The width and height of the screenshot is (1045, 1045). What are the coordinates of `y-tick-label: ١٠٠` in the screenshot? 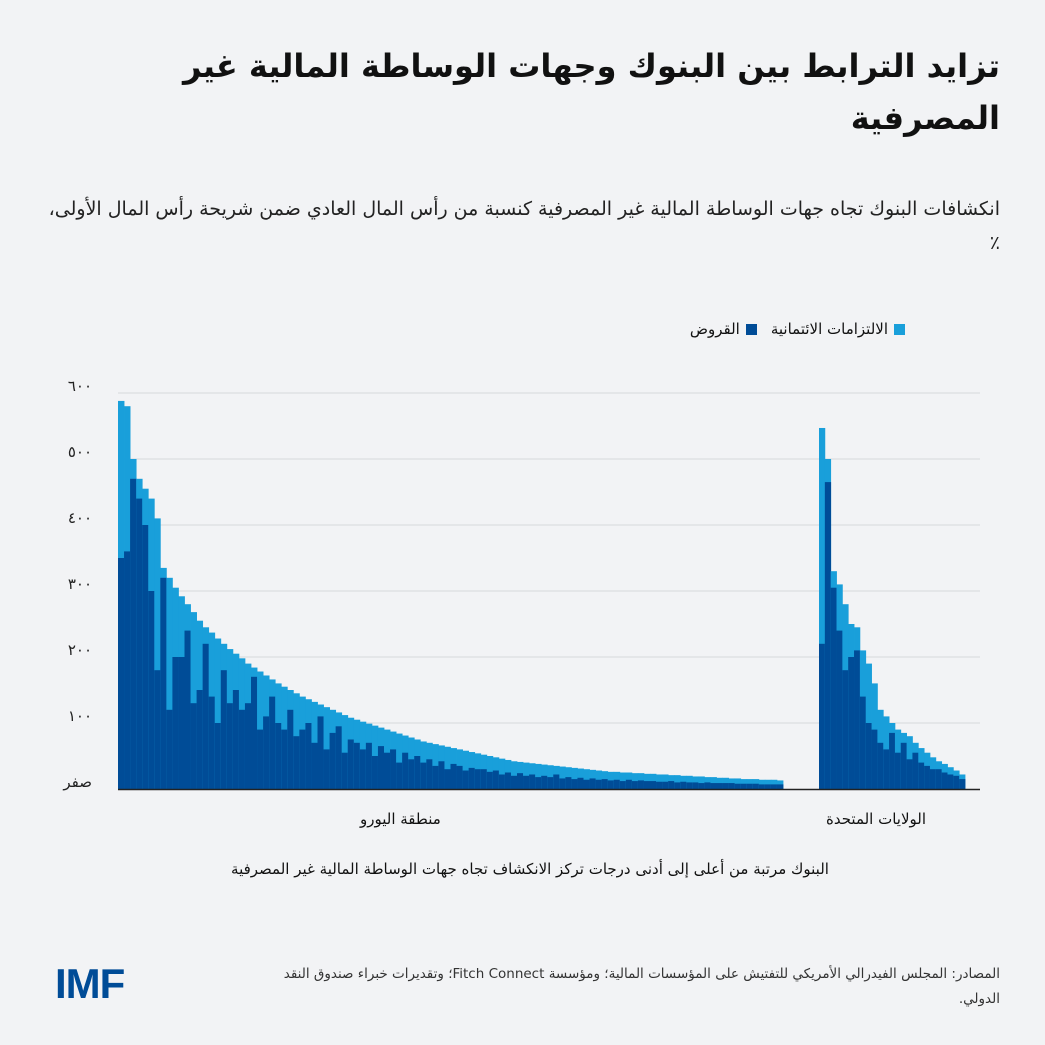 It's located at (80, 716).